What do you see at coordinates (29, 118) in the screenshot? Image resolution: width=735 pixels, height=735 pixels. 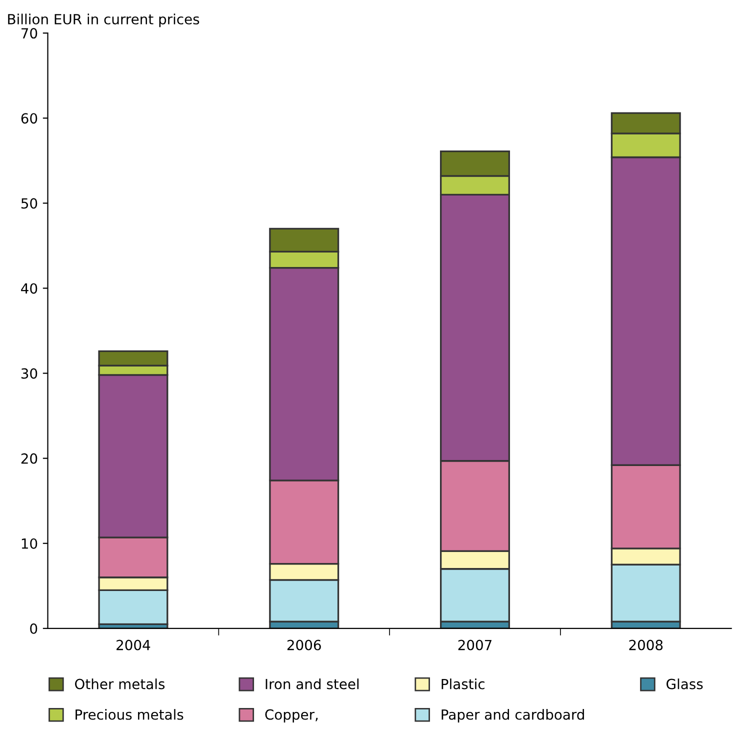 I see `y-tick-label: 60` at bounding box center [29, 118].